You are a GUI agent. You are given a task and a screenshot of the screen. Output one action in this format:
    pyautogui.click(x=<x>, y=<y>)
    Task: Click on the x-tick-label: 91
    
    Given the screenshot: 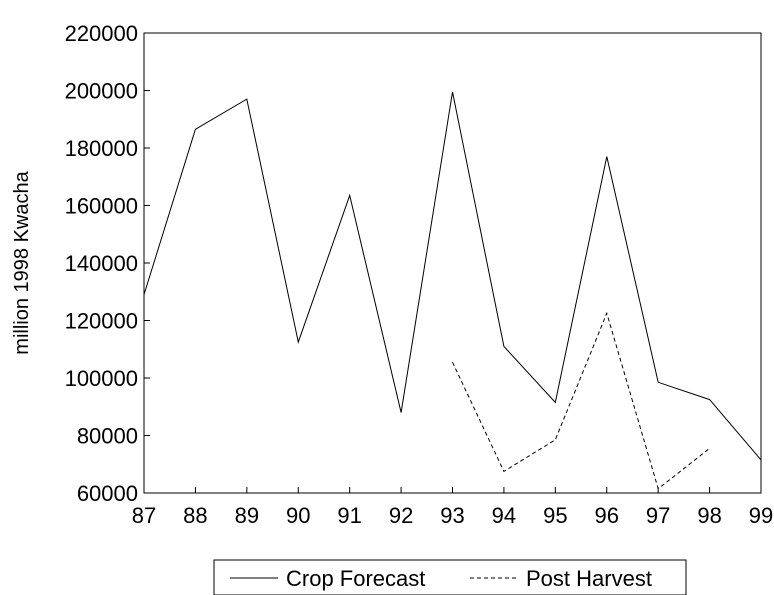 What is the action you would take?
    pyautogui.click(x=349, y=515)
    